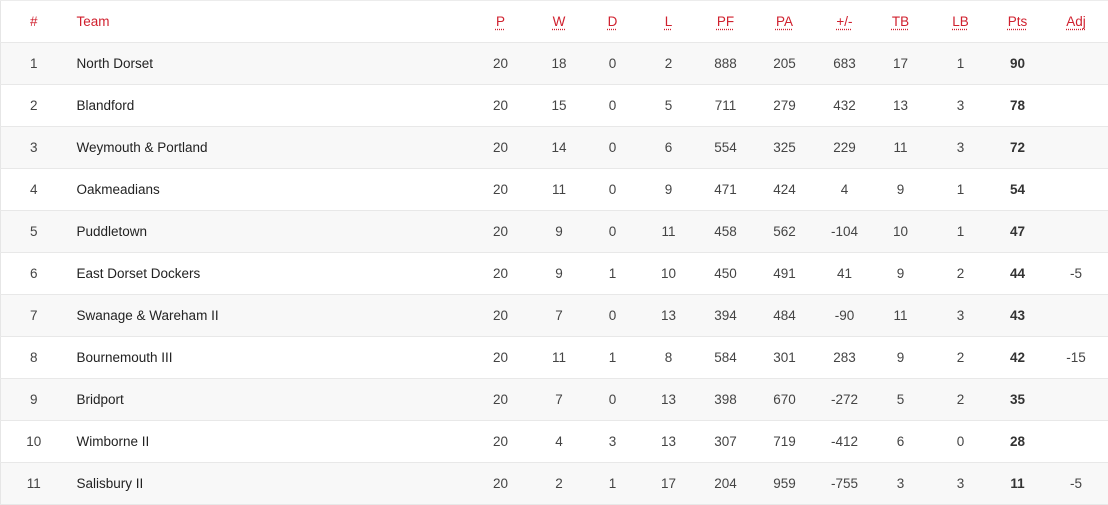 This screenshot has width=1108, height=505. I want to click on cell-diff: 432, so click(845, 106).